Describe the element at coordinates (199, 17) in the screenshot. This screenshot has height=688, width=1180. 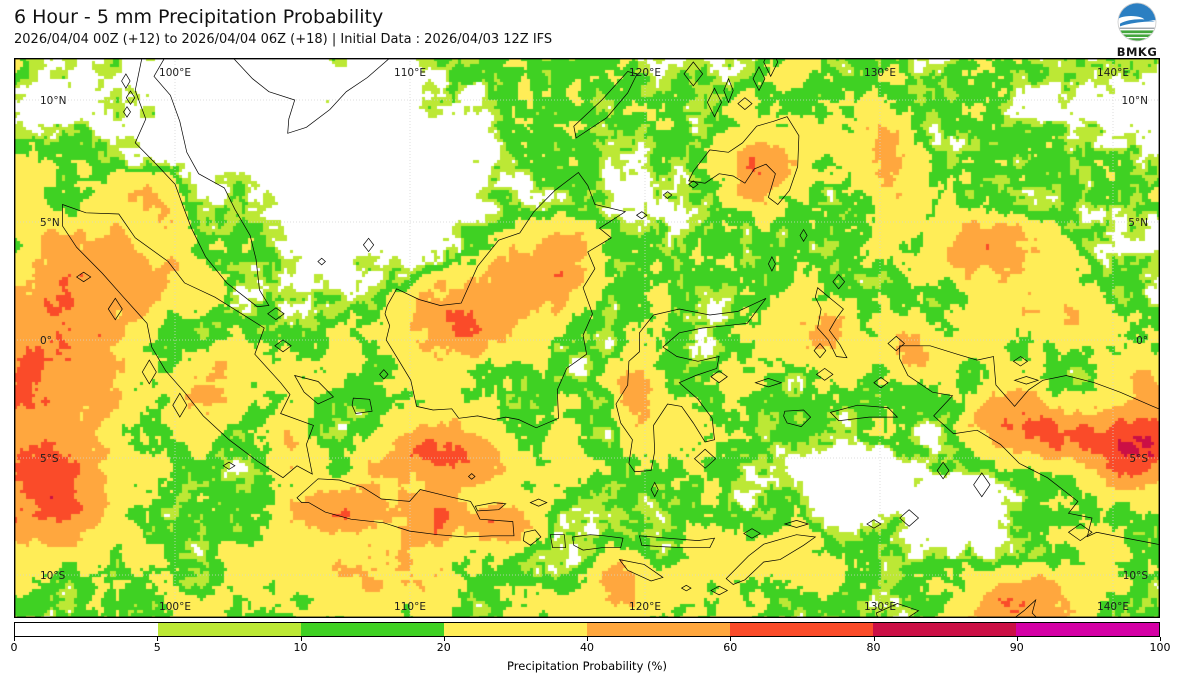
I see `page-title: 6 Hour - 5 mm Precipitation Probability` at that location.